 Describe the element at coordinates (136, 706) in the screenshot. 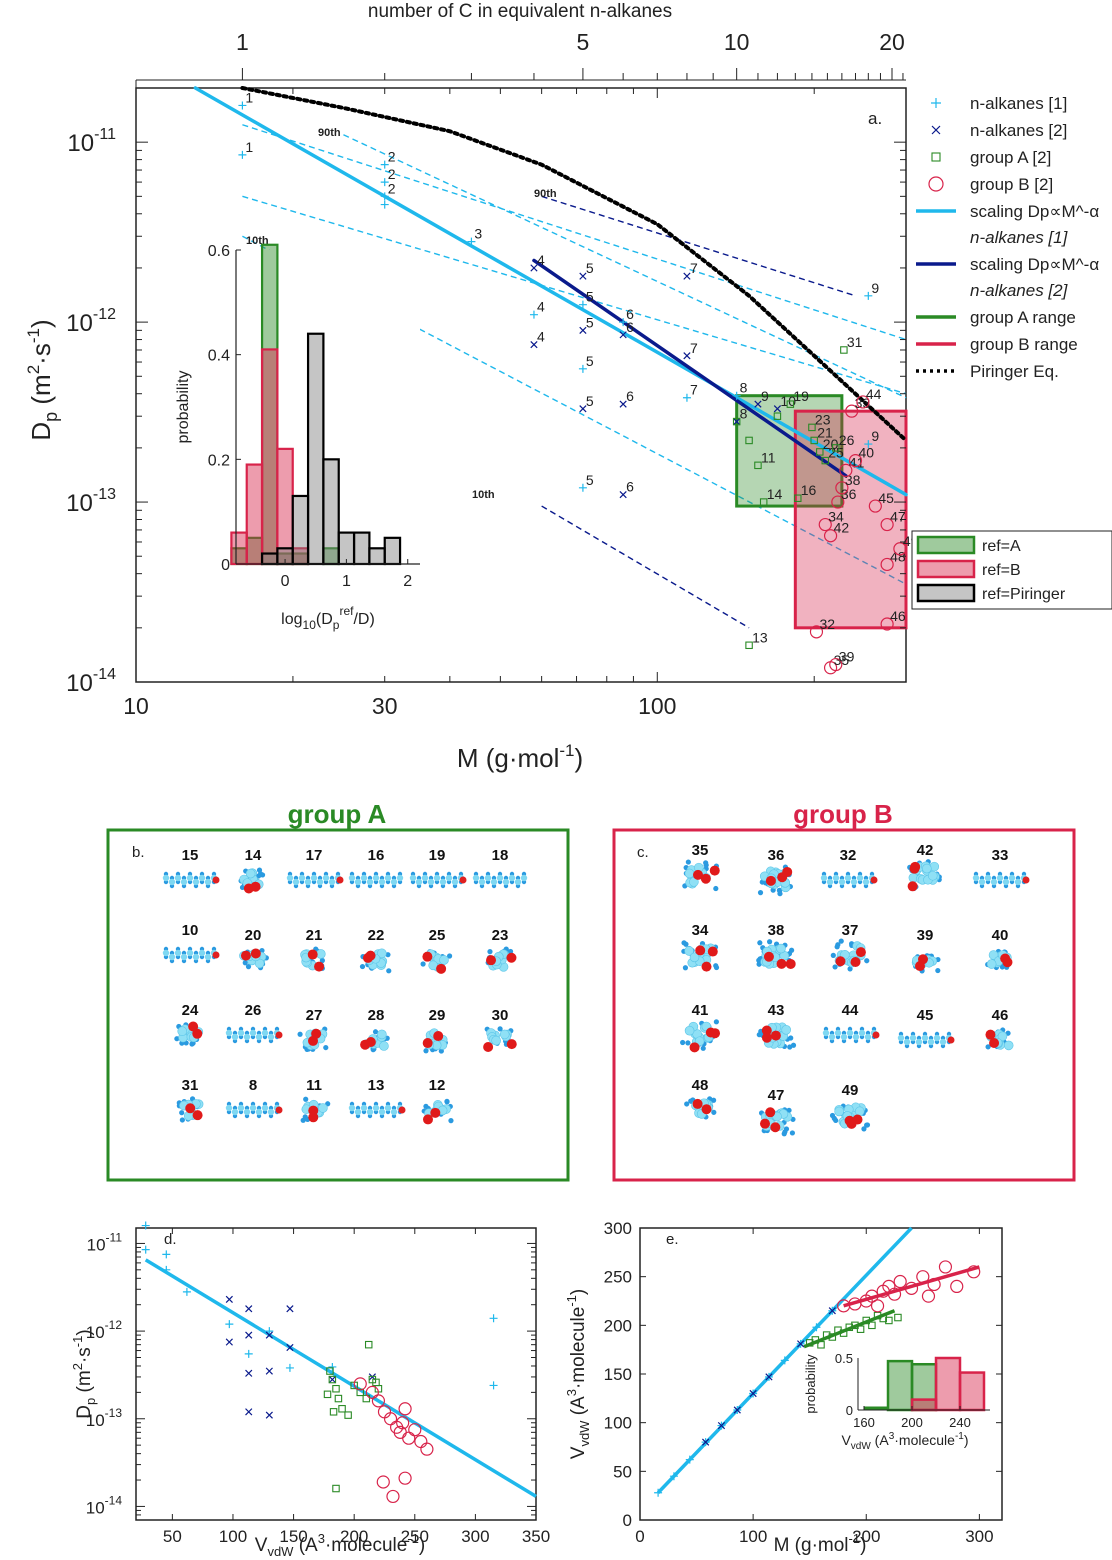

I see `x-tick-label: 10` at that location.